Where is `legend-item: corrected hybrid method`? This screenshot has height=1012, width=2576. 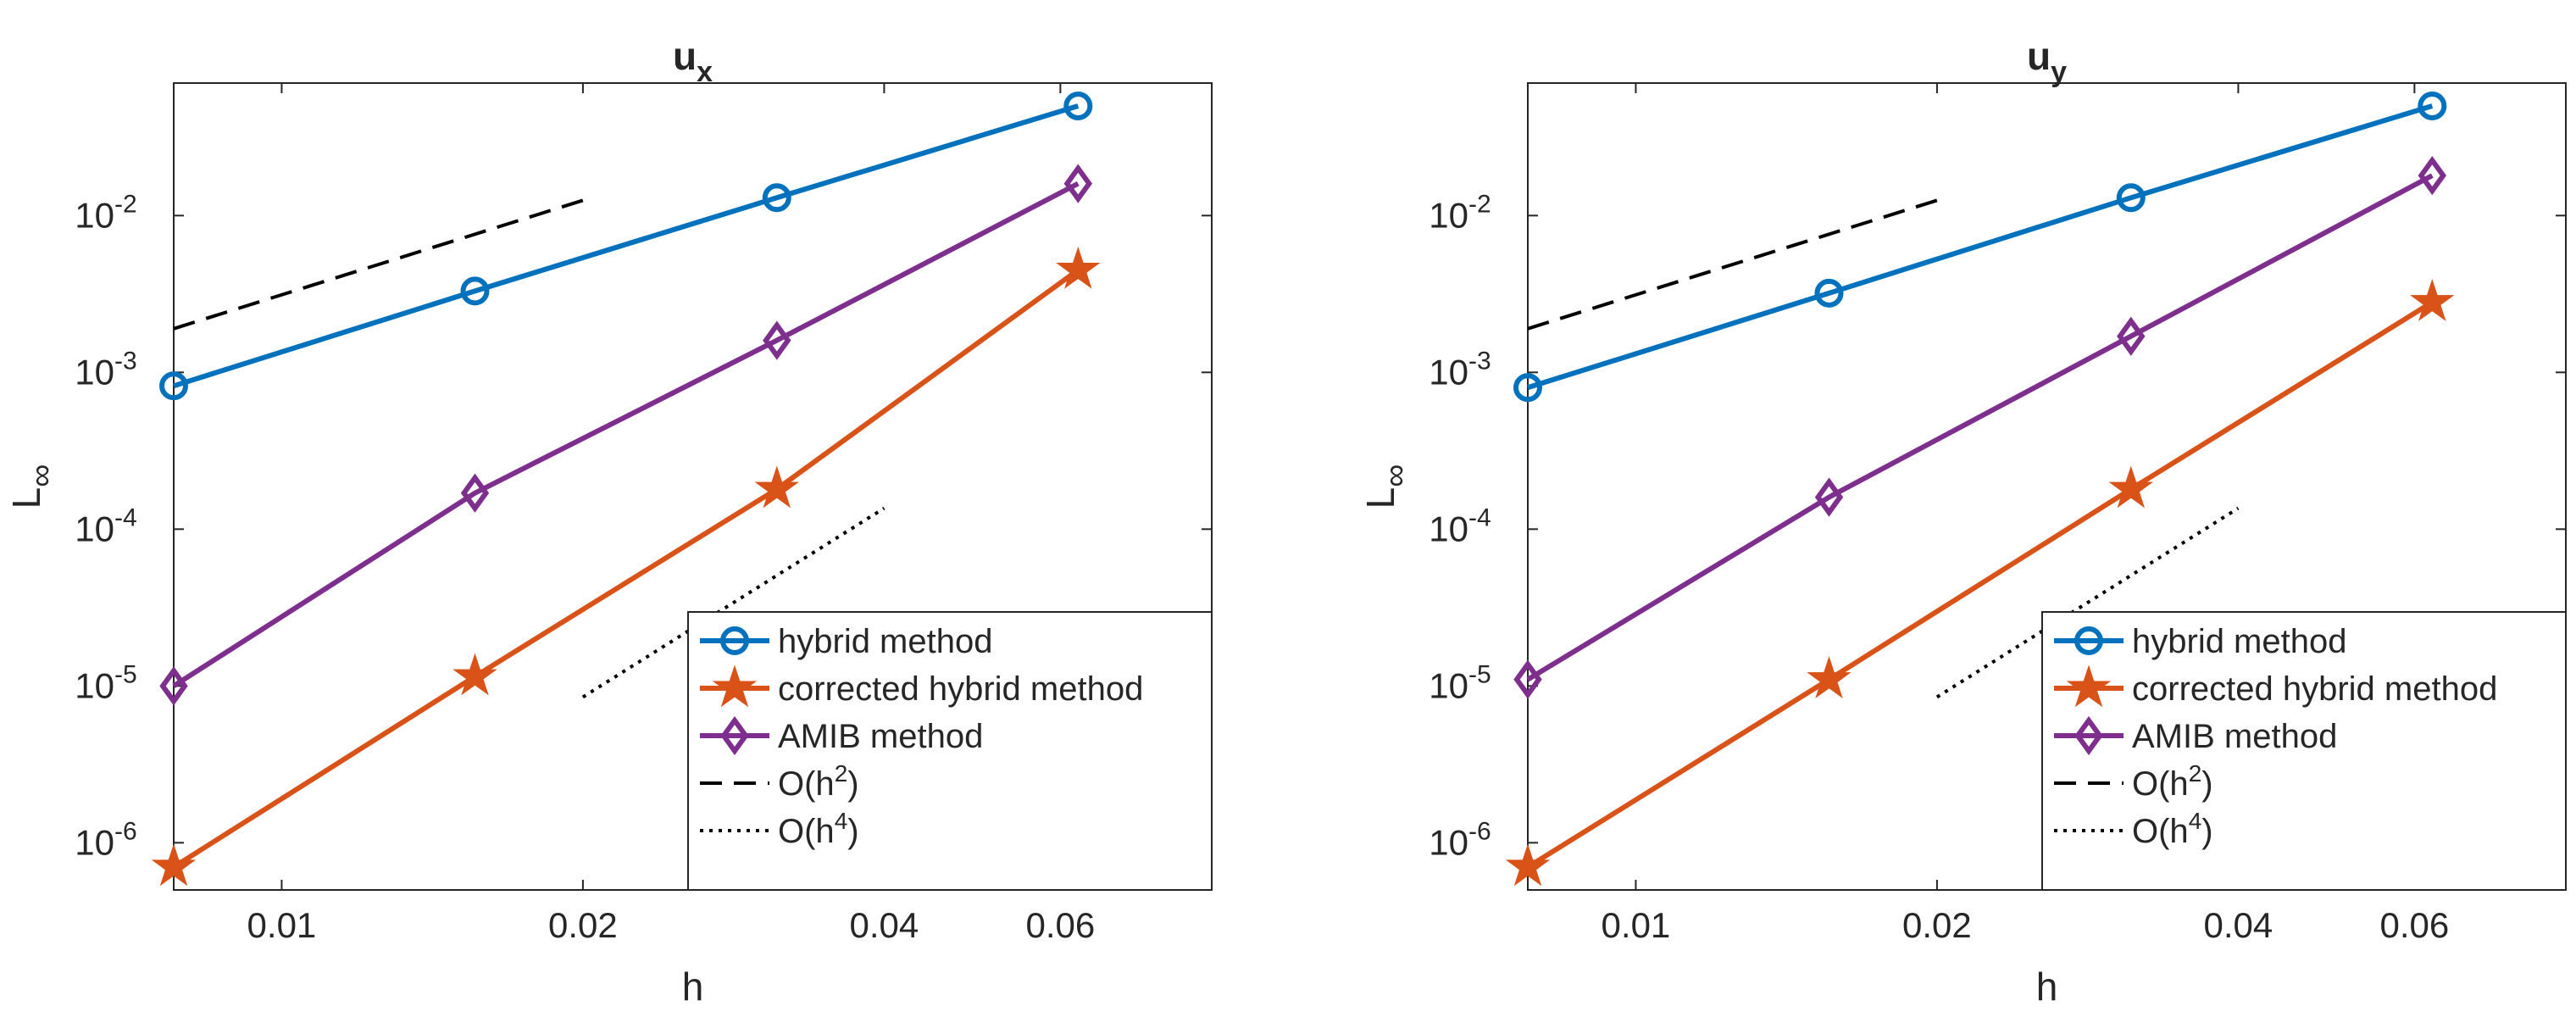 legend-item: corrected hybrid method is located at coordinates (2275, 686).